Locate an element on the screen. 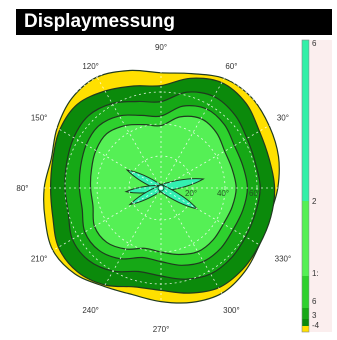  angle-label-300: 300° is located at coordinates (231, 310).